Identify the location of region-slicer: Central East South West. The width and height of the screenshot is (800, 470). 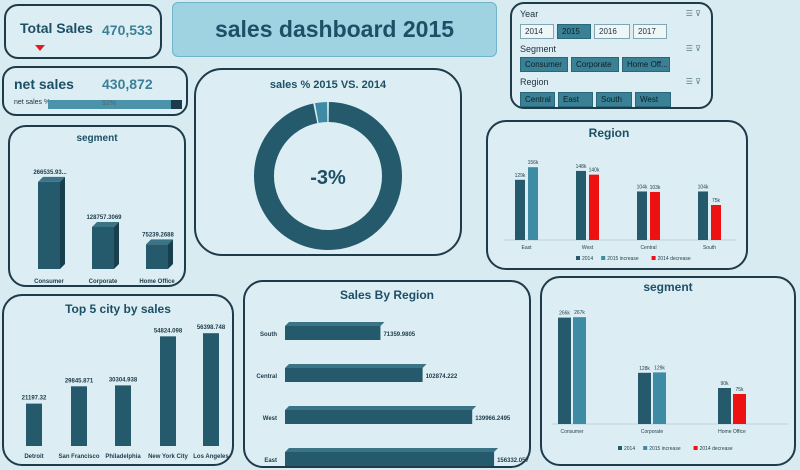
(595, 99).